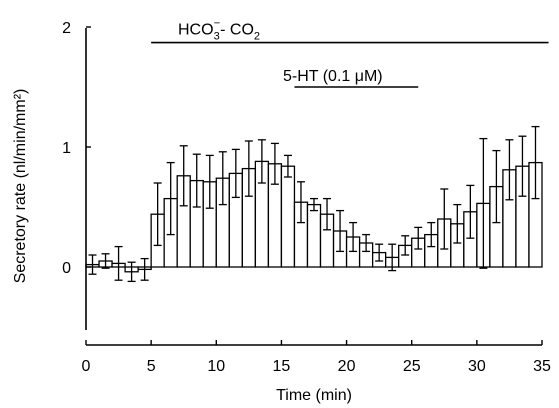 This screenshot has height=408, width=559. Describe the element at coordinates (316, 357) in the screenshot. I see `x-ticks: 0 5 10 15 20 25 30 35` at that location.